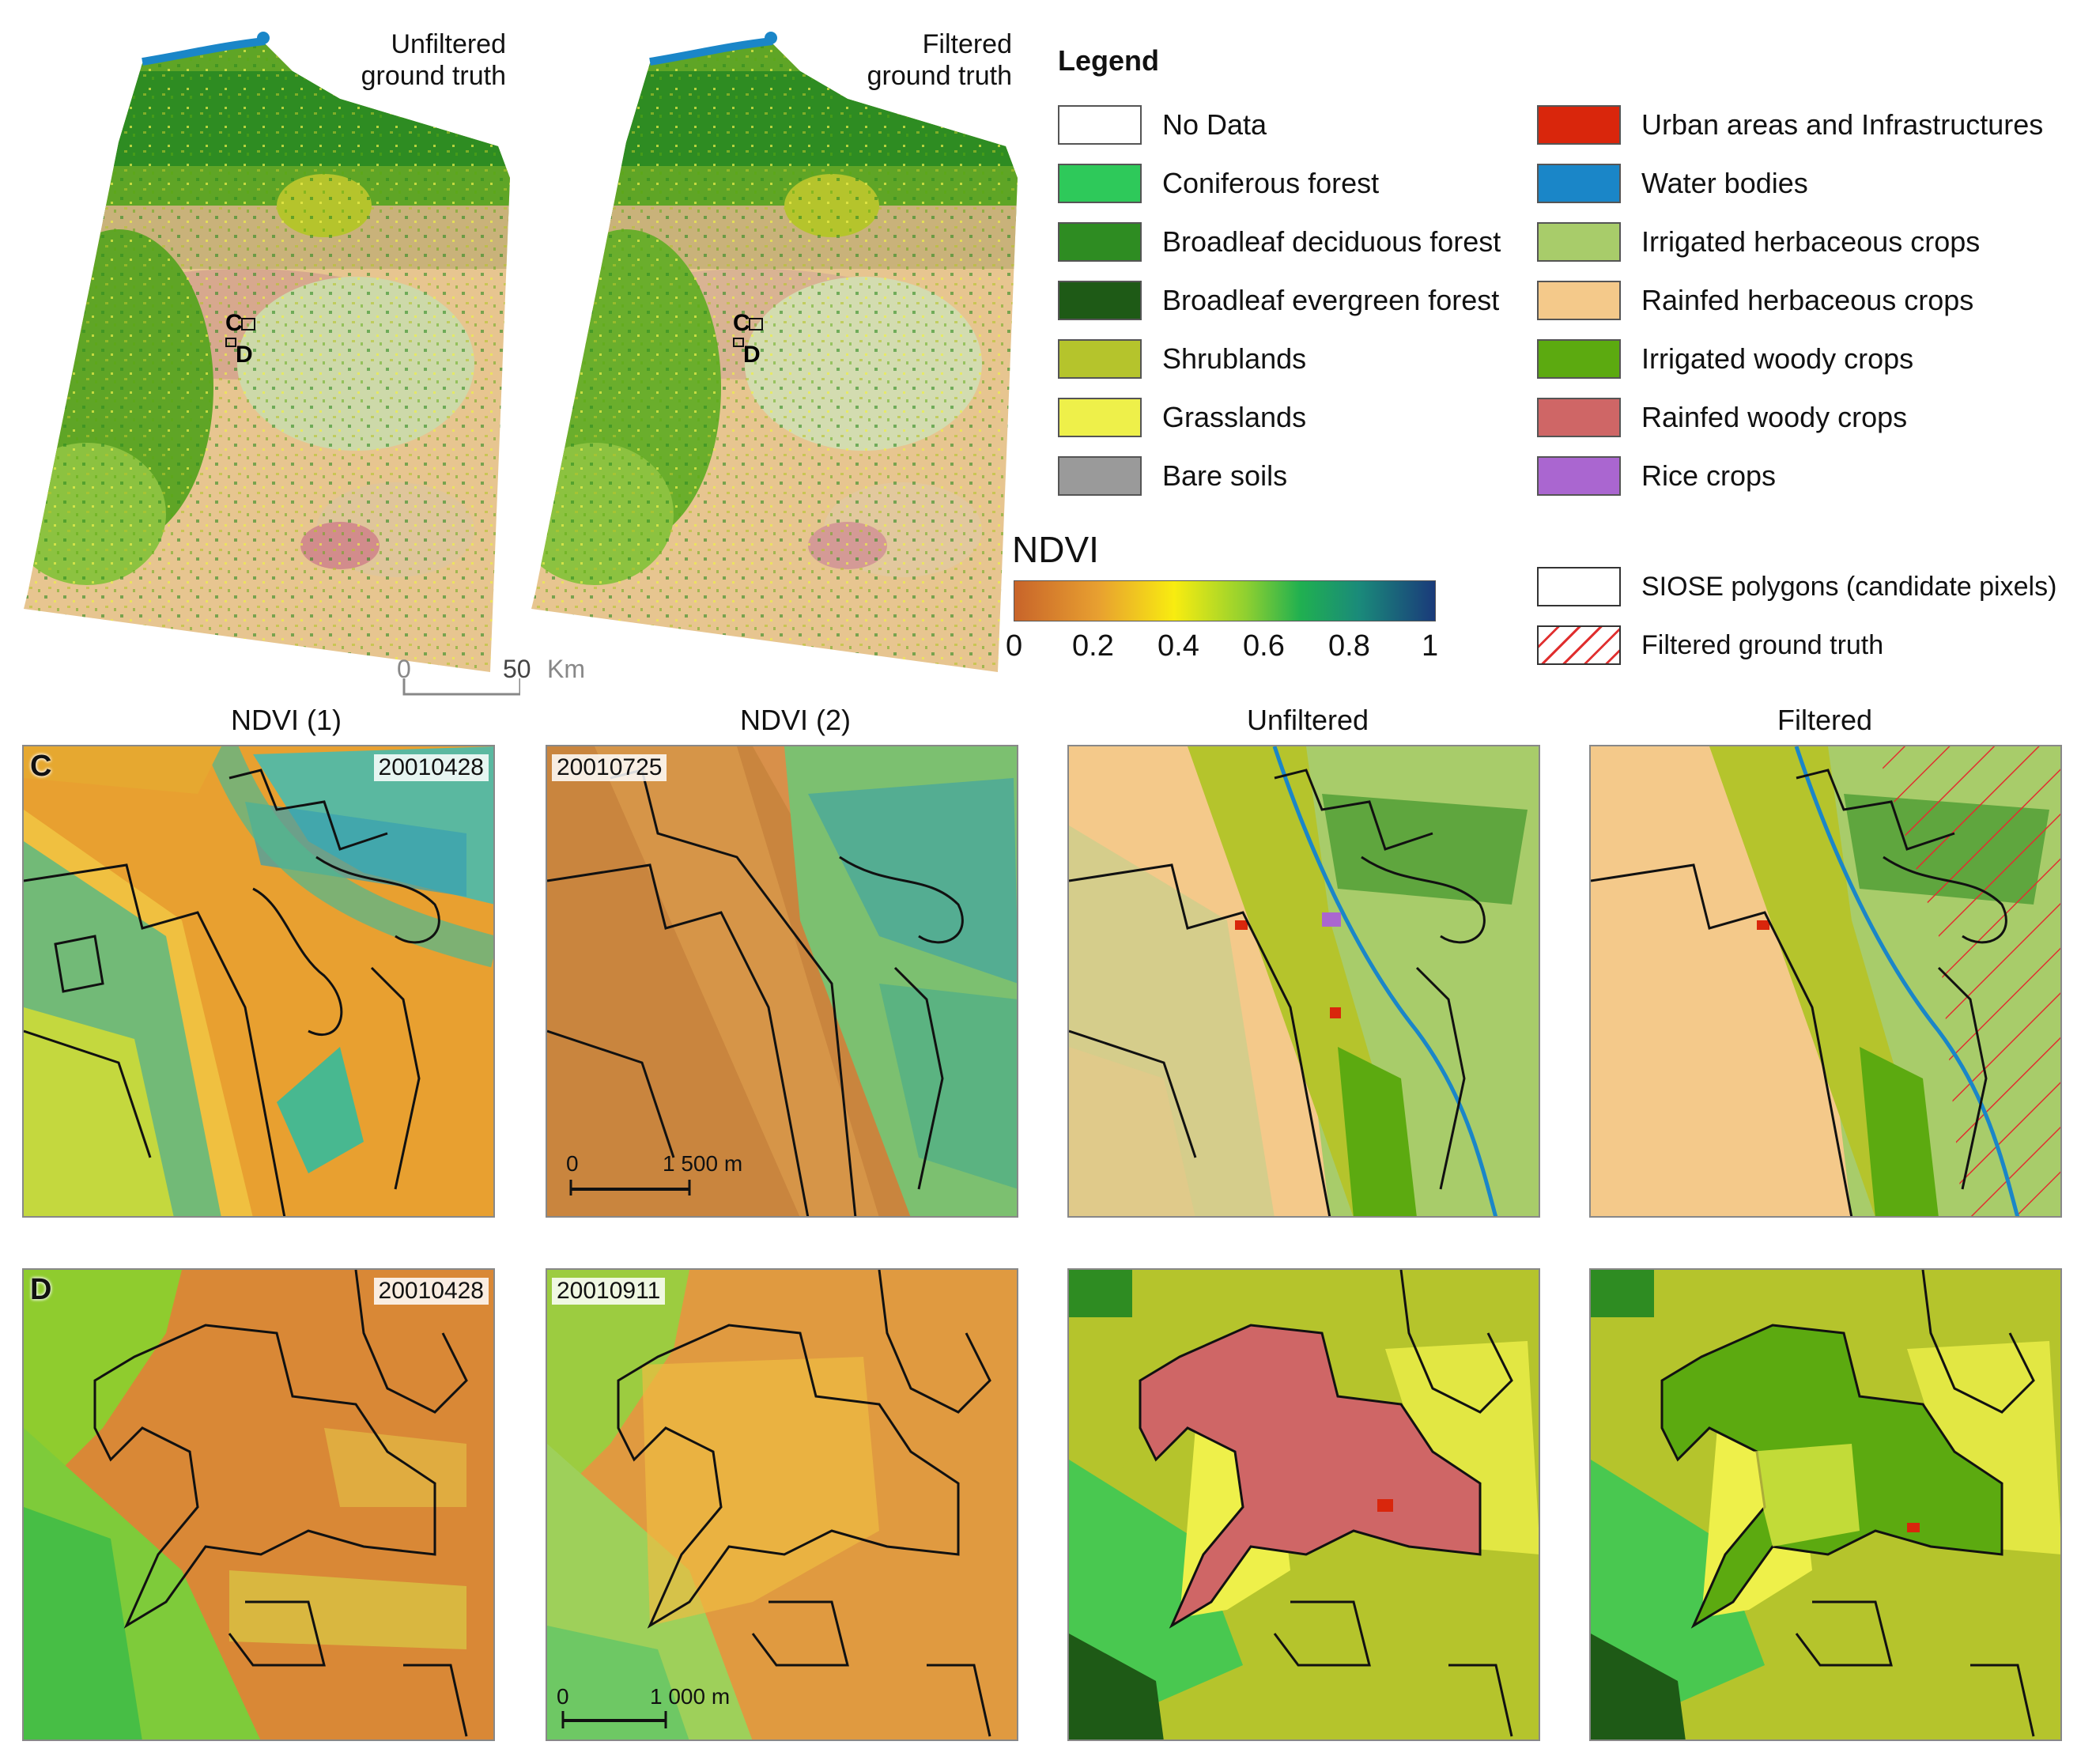  Describe the element at coordinates (1303, 981) in the screenshot. I see `panel-c-unfiltered` at that location.